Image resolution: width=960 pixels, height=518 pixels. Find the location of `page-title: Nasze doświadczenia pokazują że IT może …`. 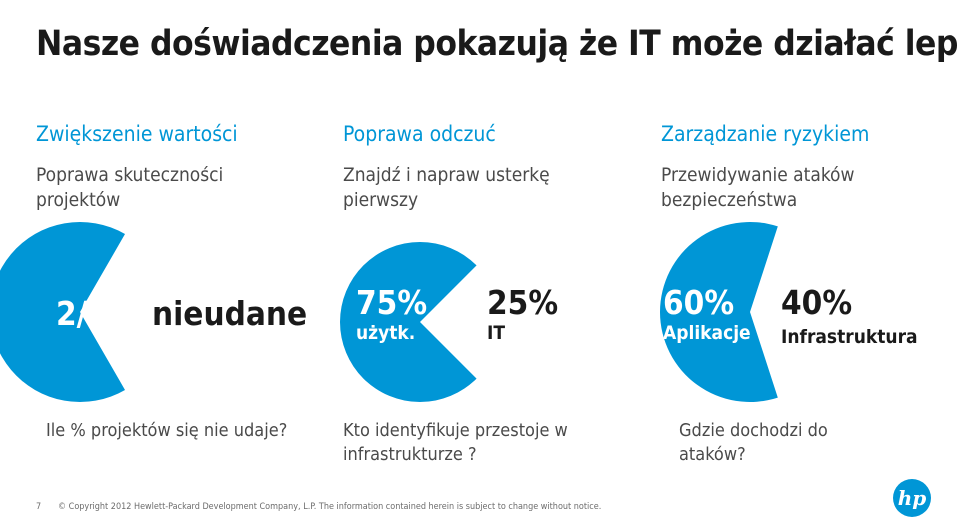

page-title: Nasze doświadczenia pokazują że IT może … is located at coordinates (498, 44).